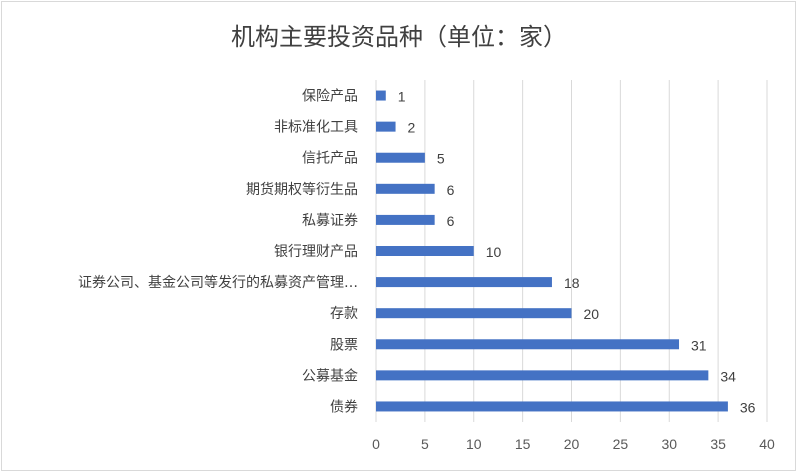  I want to click on data-label-10: 36, so click(748, 407).